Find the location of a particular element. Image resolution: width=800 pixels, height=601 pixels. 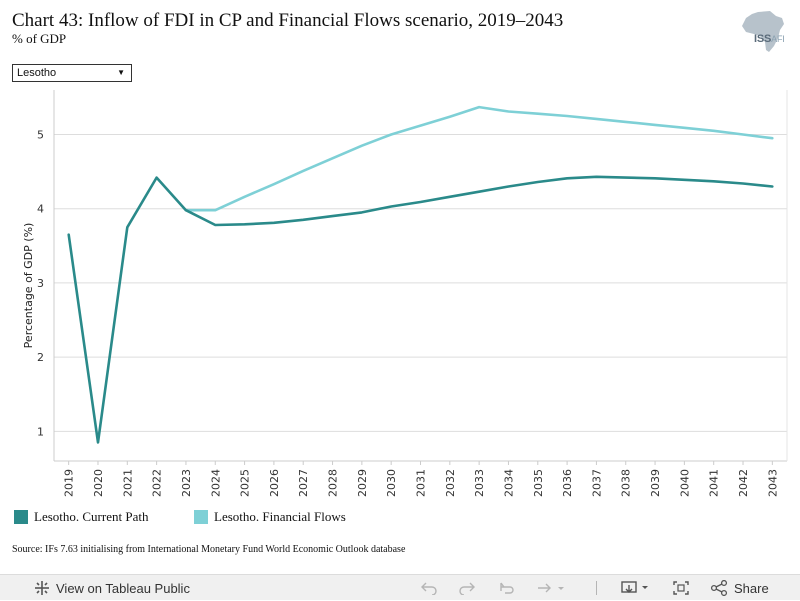

y-tick-label: 4 is located at coordinates (40, 209).